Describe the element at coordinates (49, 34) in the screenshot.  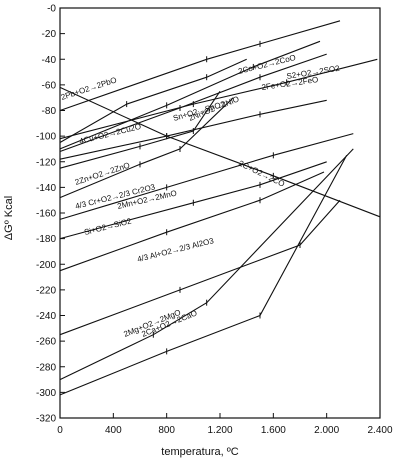
I see `y-tick-label: -20` at that location.